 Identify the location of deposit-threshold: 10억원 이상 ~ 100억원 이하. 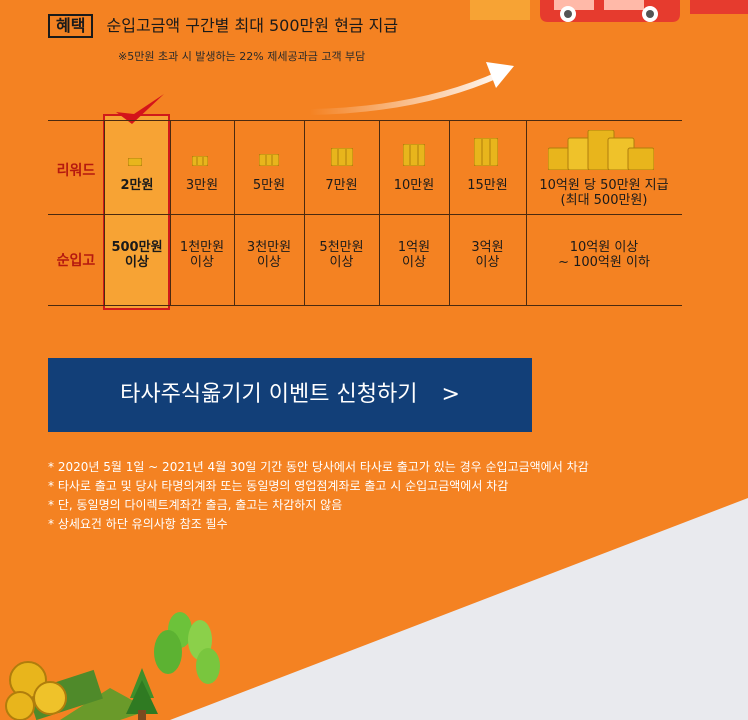
(604, 255).